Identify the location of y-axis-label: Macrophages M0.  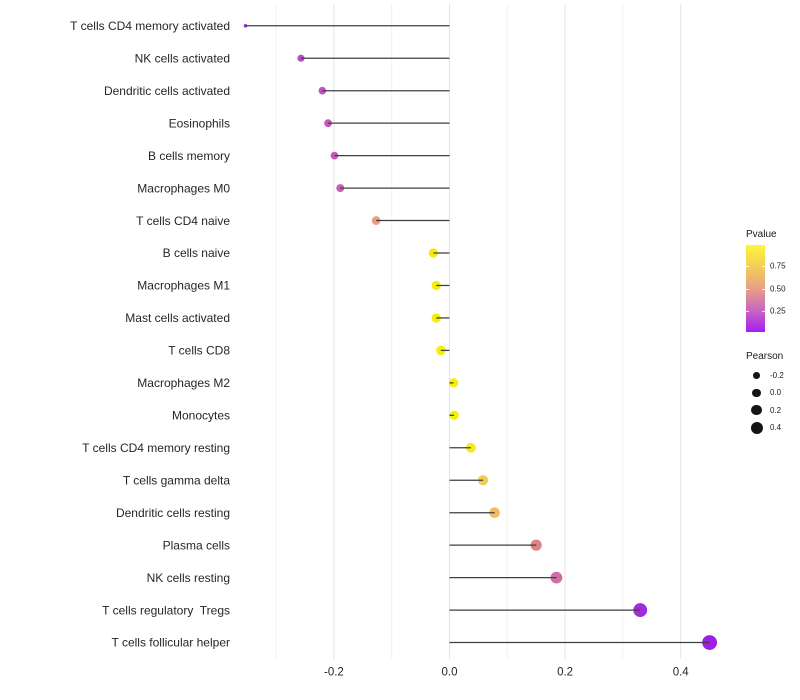
(183, 188).